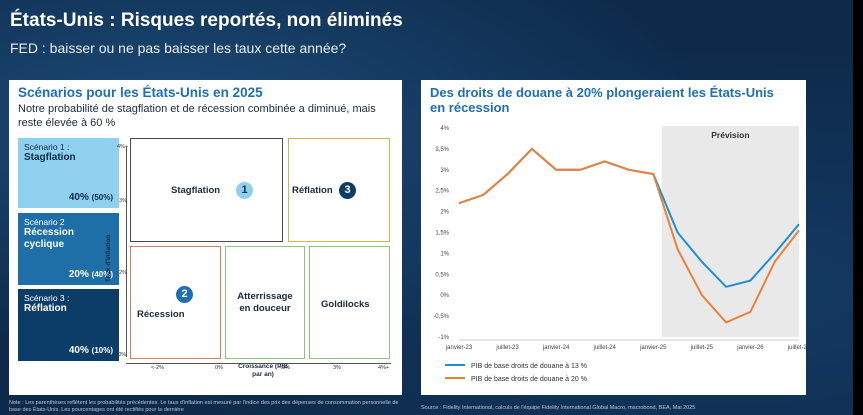  I want to click on x-tick-label: juillet-25, so click(702, 348).